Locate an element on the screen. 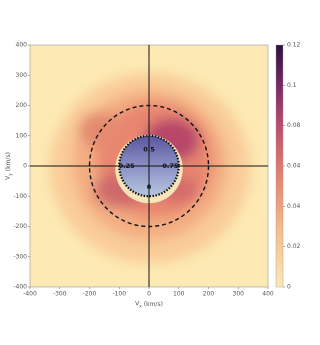 This screenshot has height=345, width=320. colorbar-tick-label: 0.02 is located at coordinates (294, 246).